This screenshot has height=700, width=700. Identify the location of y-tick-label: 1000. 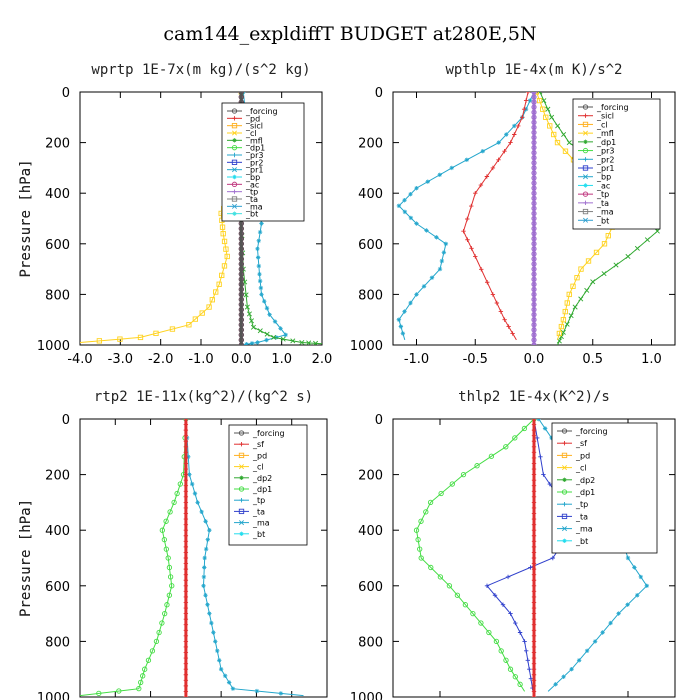
(366, 346).